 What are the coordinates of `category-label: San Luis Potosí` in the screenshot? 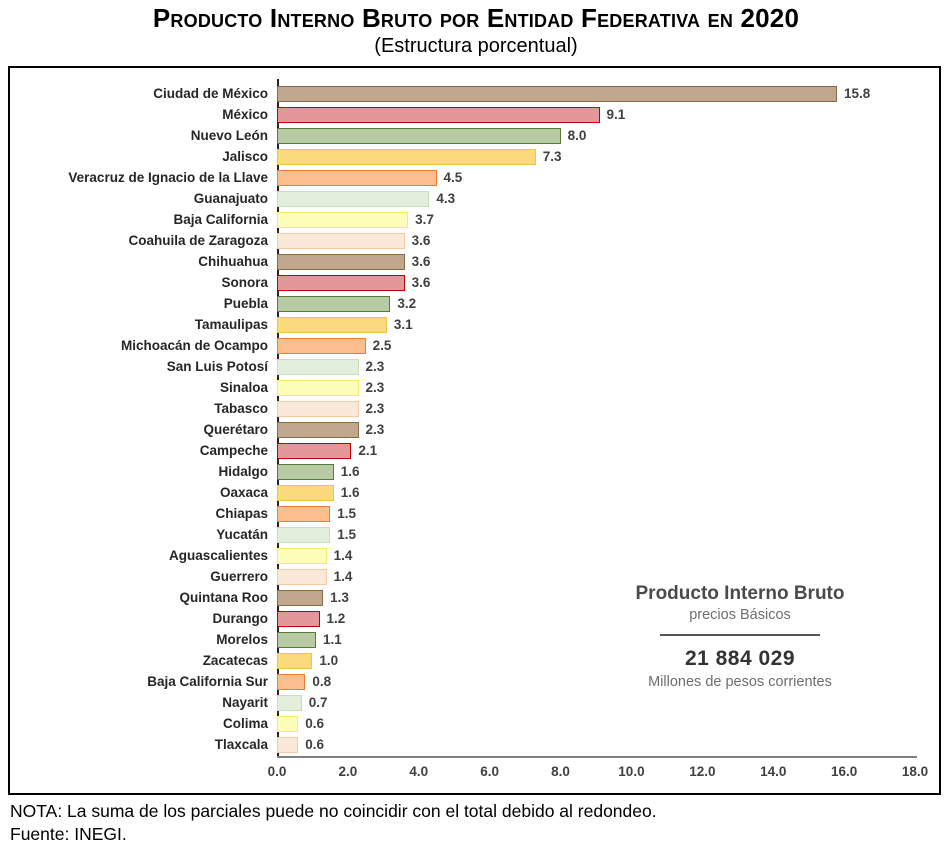 It's located at (217, 366).